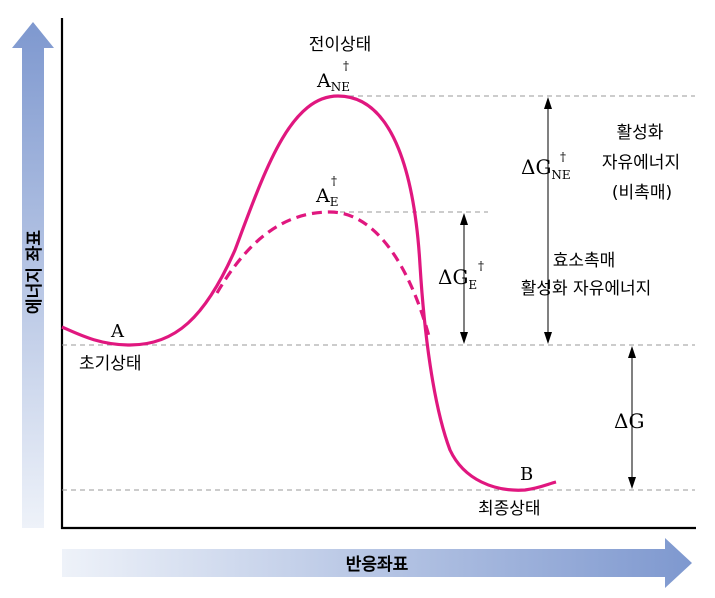 The height and width of the screenshot is (598, 715). Describe the element at coordinates (641, 163) in the screenshot. I see `uncatalyzed-text-line2: 자유에너지` at that location.